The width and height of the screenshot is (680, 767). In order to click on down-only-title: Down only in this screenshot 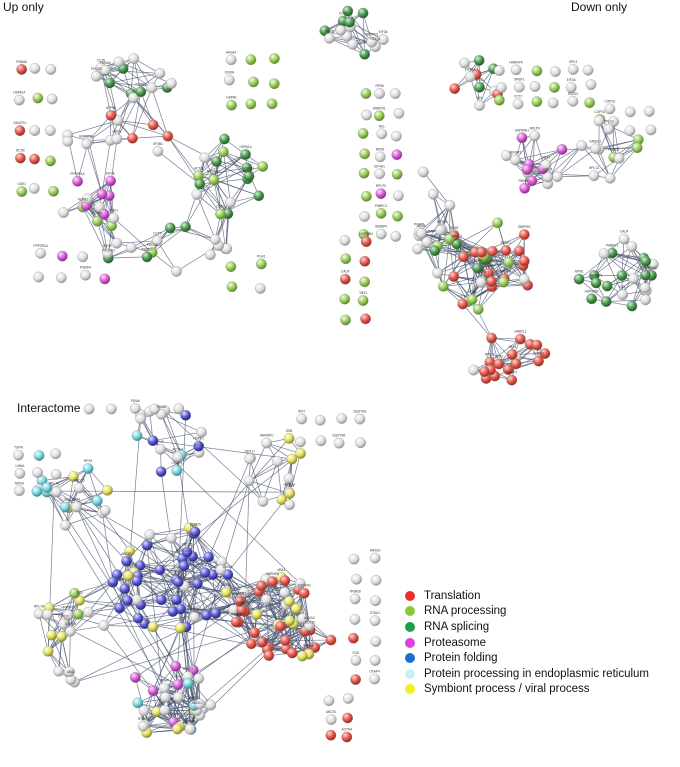, I will do `click(599, 7)`.